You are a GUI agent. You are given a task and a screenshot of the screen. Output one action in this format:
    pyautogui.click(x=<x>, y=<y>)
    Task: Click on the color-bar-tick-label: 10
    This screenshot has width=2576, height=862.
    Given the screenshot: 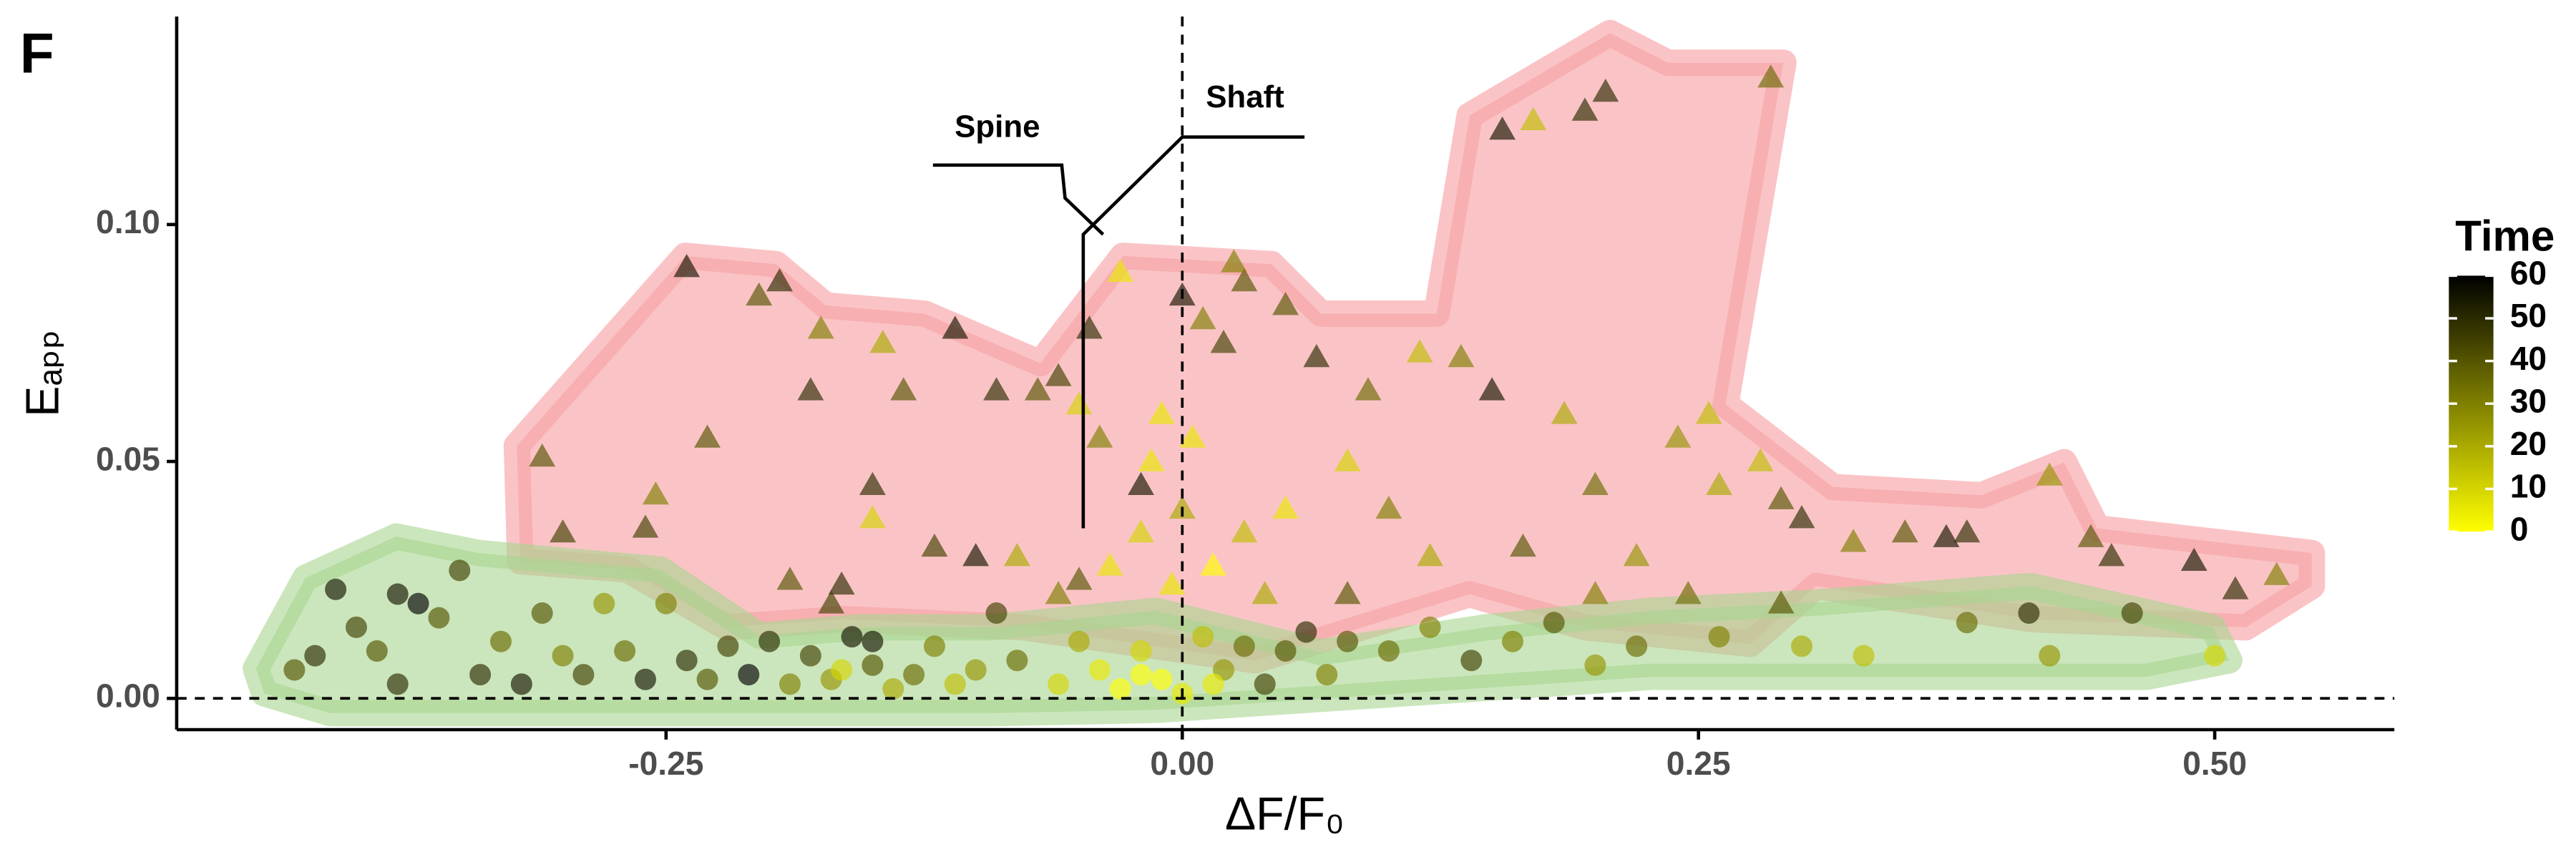 What is the action you would take?
    pyautogui.click(x=2528, y=487)
    